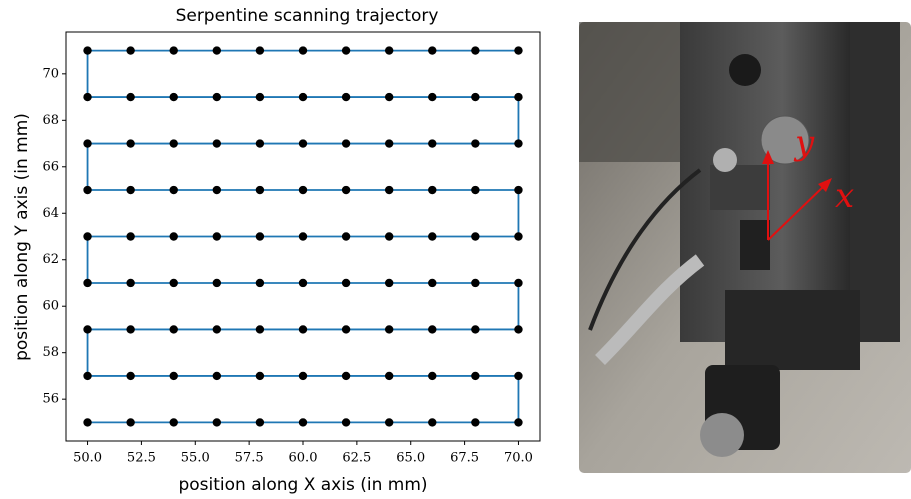 This screenshot has width=911, height=499. Describe the element at coordinates (249, 458) in the screenshot. I see `x-tick-label: 57.5` at that location.